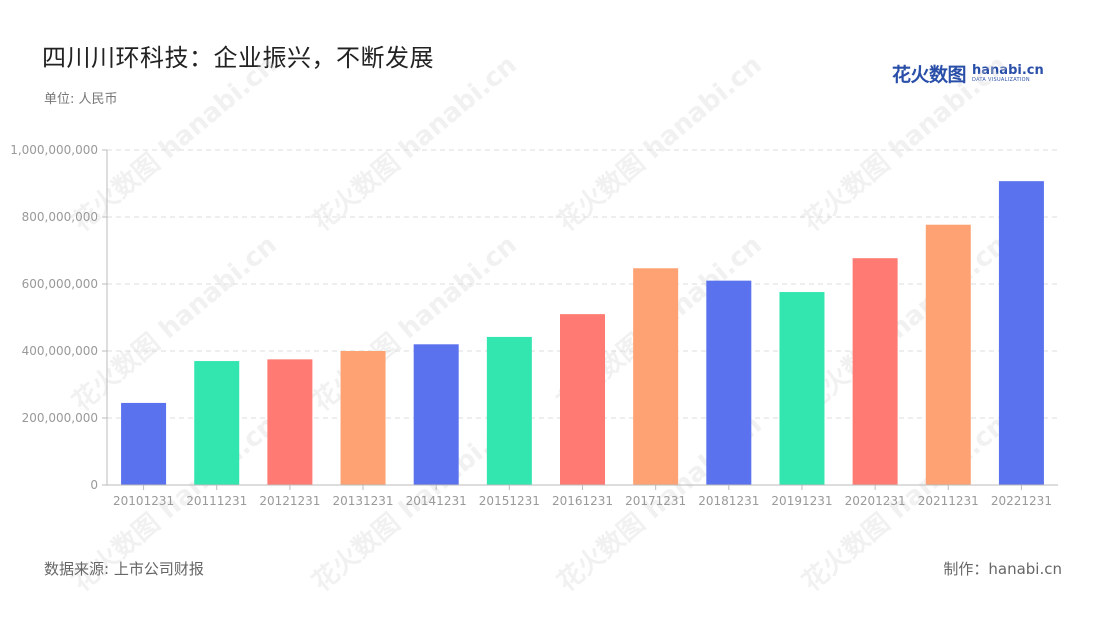 This screenshot has width=1100, height=620. What do you see at coordinates (582, 501) in the screenshot?
I see `x-tick-label: 20161231` at bounding box center [582, 501].